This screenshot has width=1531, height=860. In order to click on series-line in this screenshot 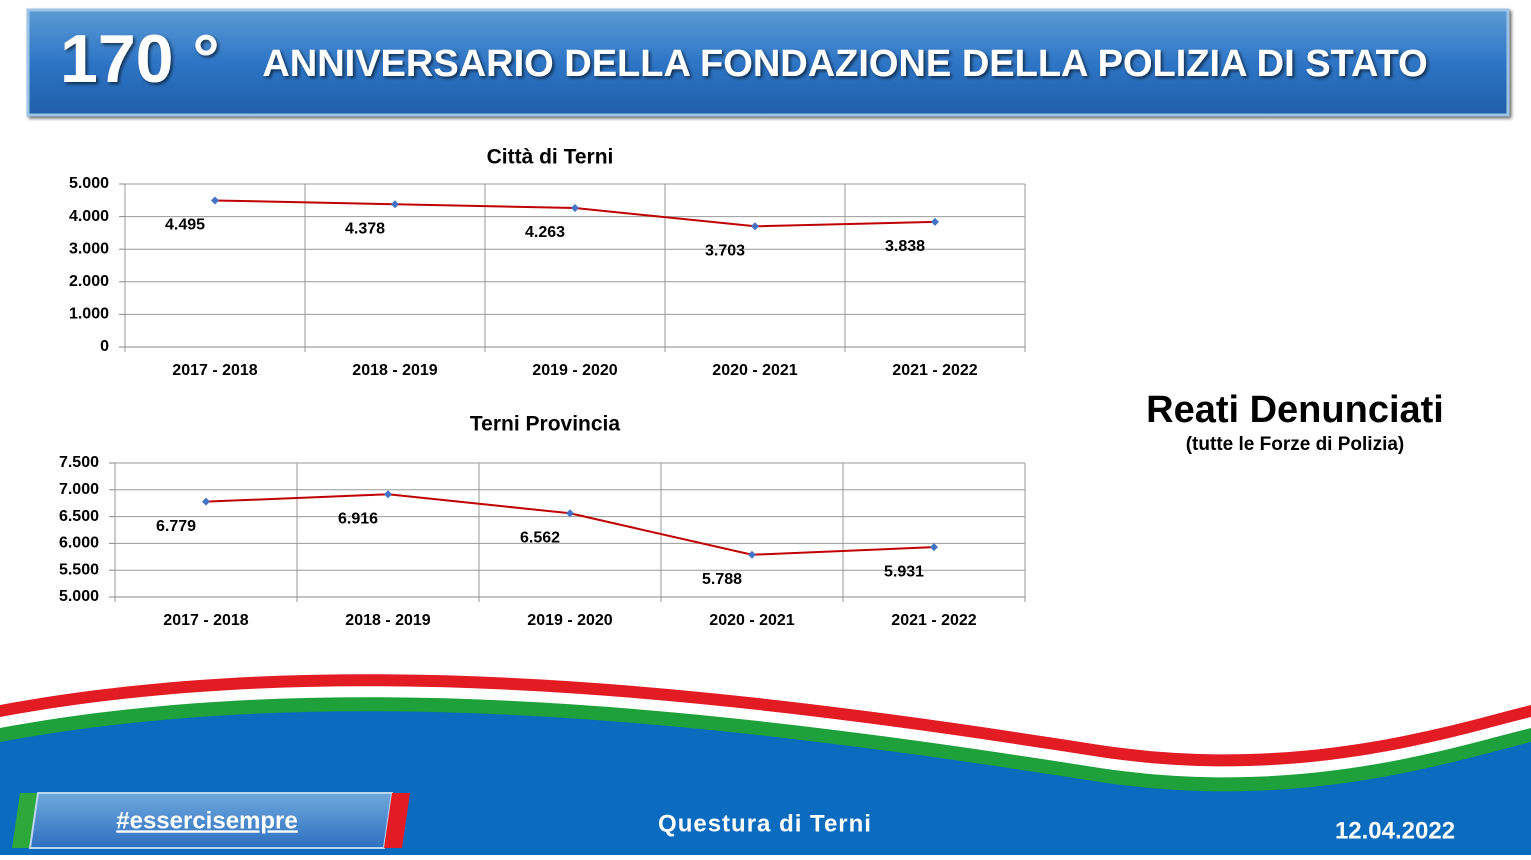, I will do `click(570, 524)`.